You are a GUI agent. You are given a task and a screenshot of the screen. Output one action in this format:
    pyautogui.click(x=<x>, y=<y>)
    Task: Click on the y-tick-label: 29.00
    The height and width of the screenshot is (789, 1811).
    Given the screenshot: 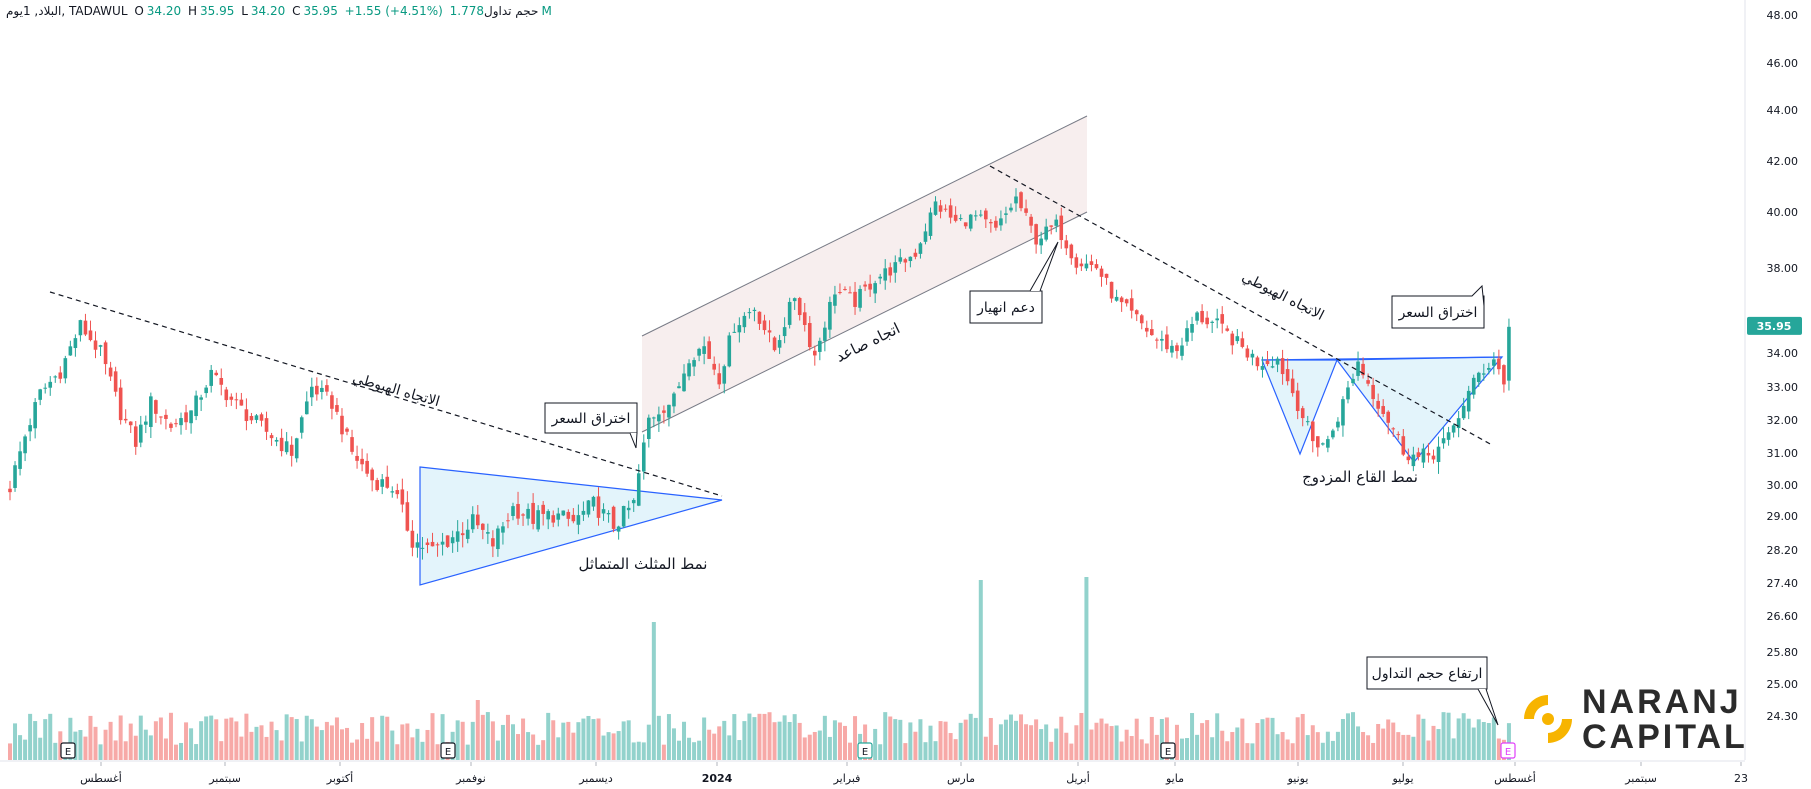 What is the action you would take?
    pyautogui.click(x=1783, y=516)
    